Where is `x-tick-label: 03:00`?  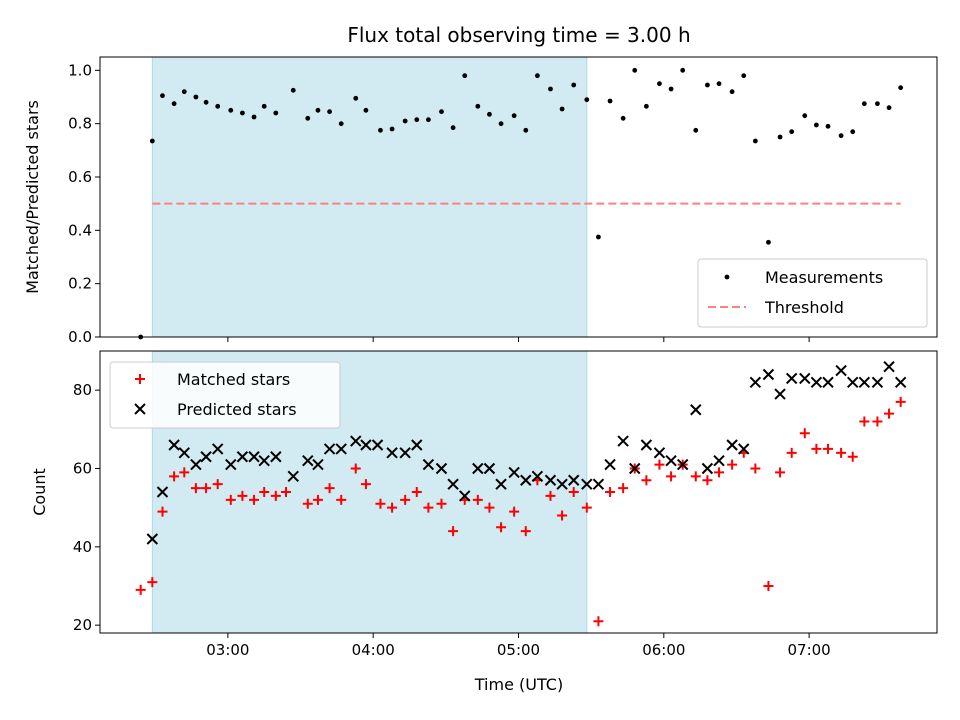 x-tick-label: 03:00 is located at coordinates (227, 650).